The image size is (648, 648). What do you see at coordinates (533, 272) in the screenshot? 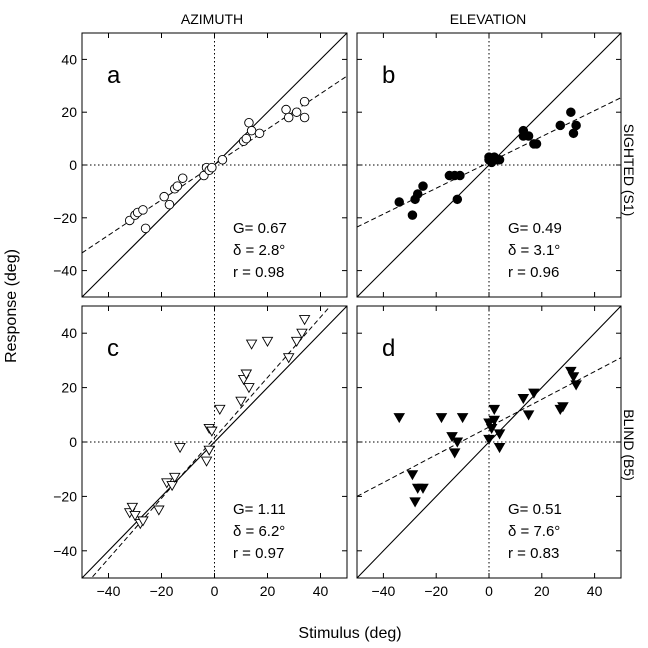
I see `stat-line: r = 0.96` at bounding box center [533, 272].